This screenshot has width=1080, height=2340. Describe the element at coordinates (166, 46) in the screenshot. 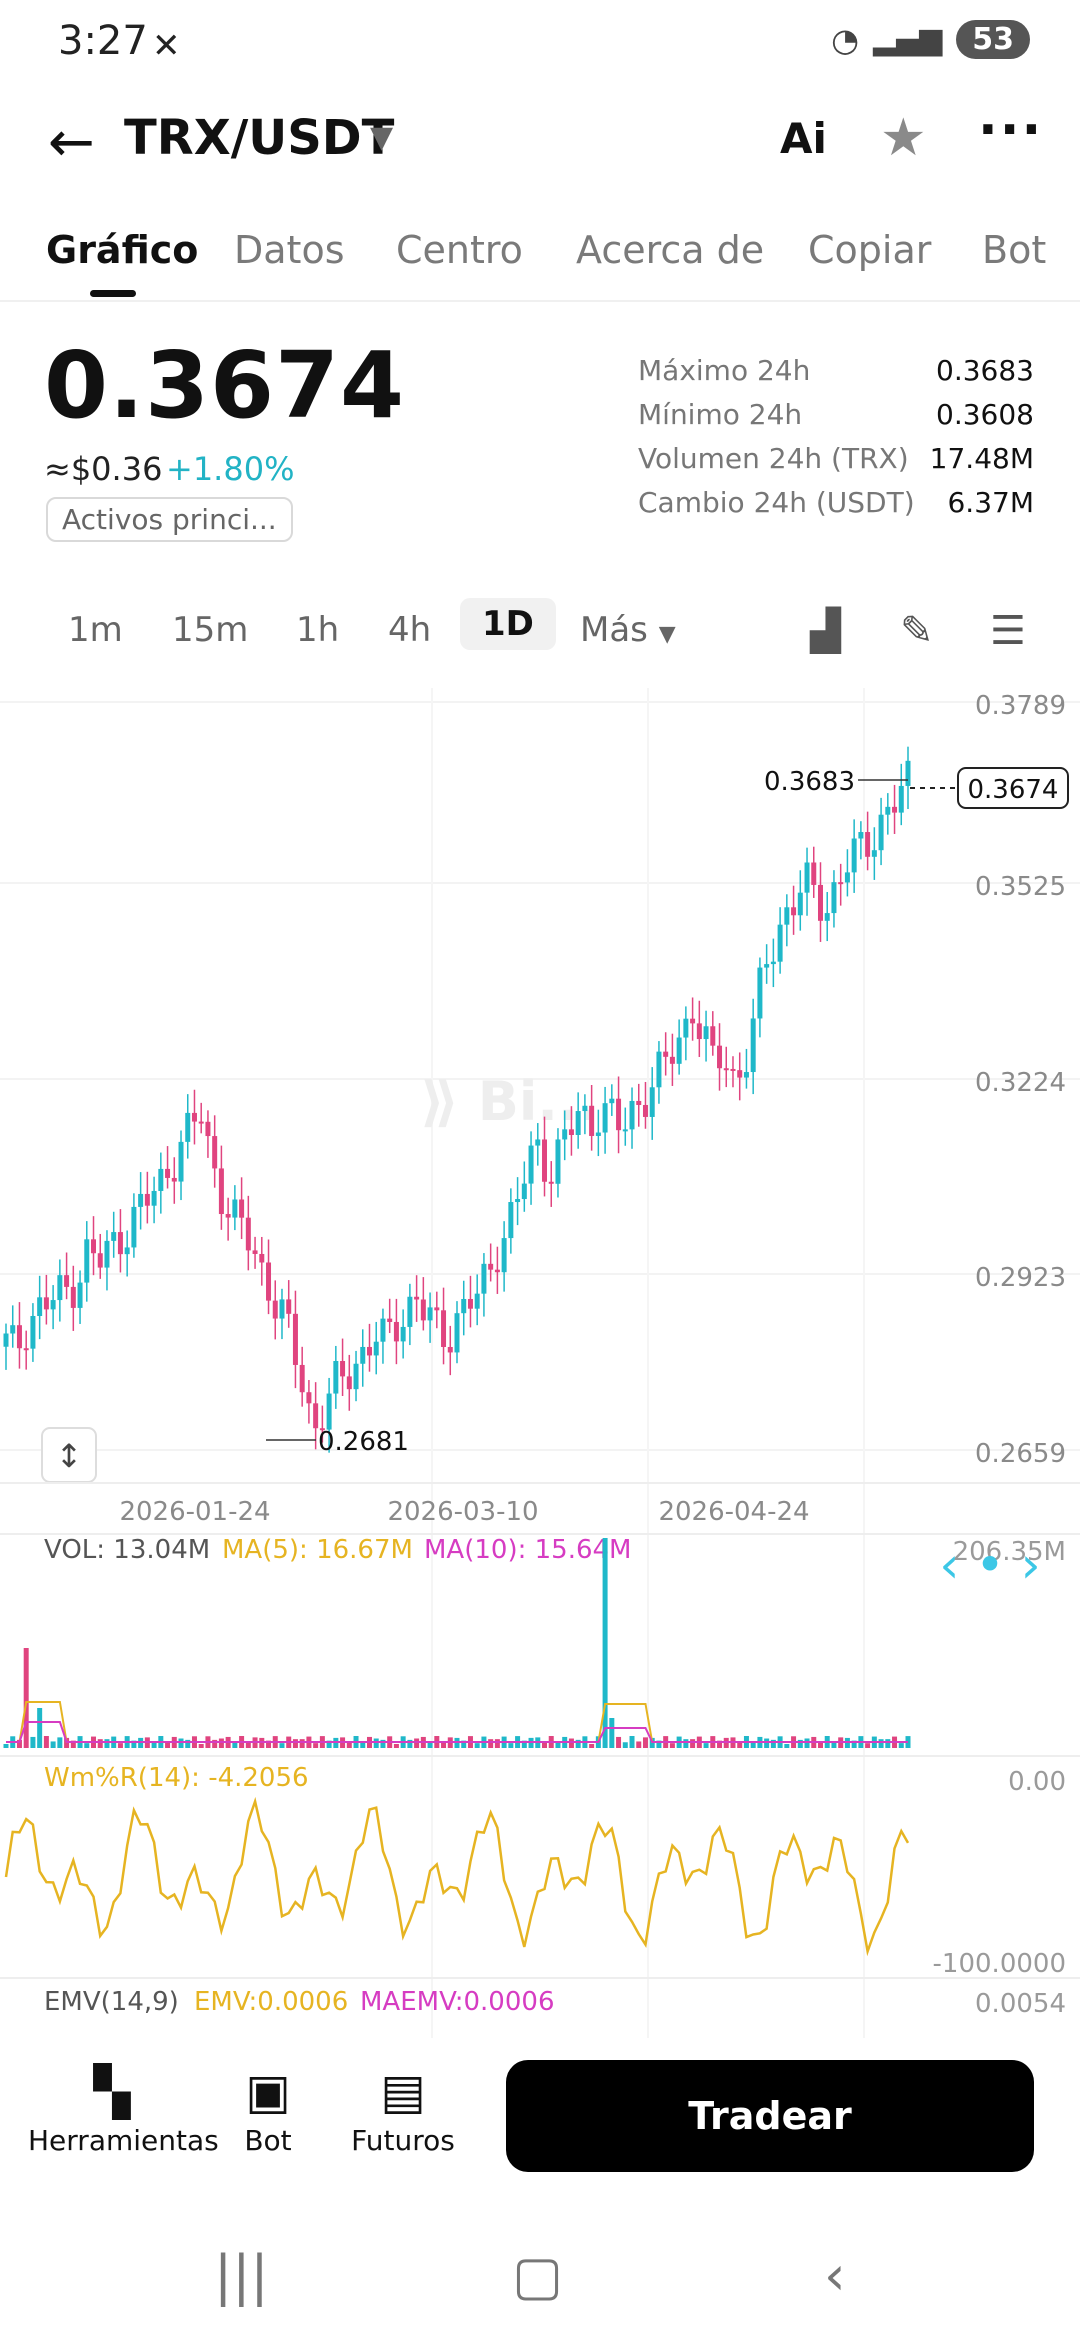

I see `dnd-icon: ✕` at that location.